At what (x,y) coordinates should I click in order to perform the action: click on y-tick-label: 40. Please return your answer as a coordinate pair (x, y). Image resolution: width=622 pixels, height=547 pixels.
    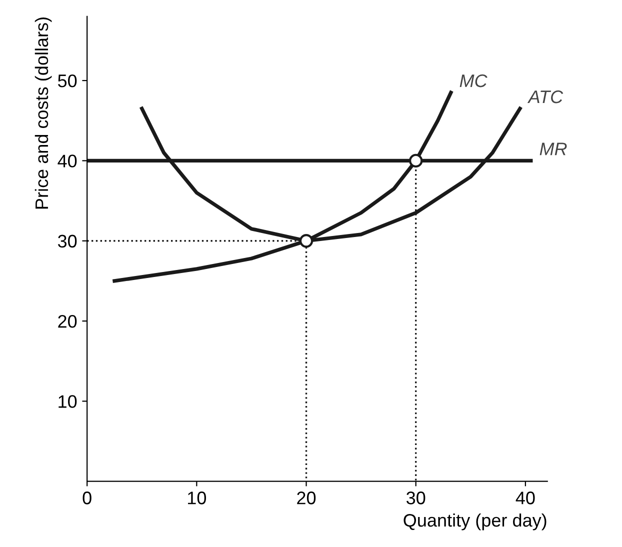
    Looking at the image, I should click on (67, 161).